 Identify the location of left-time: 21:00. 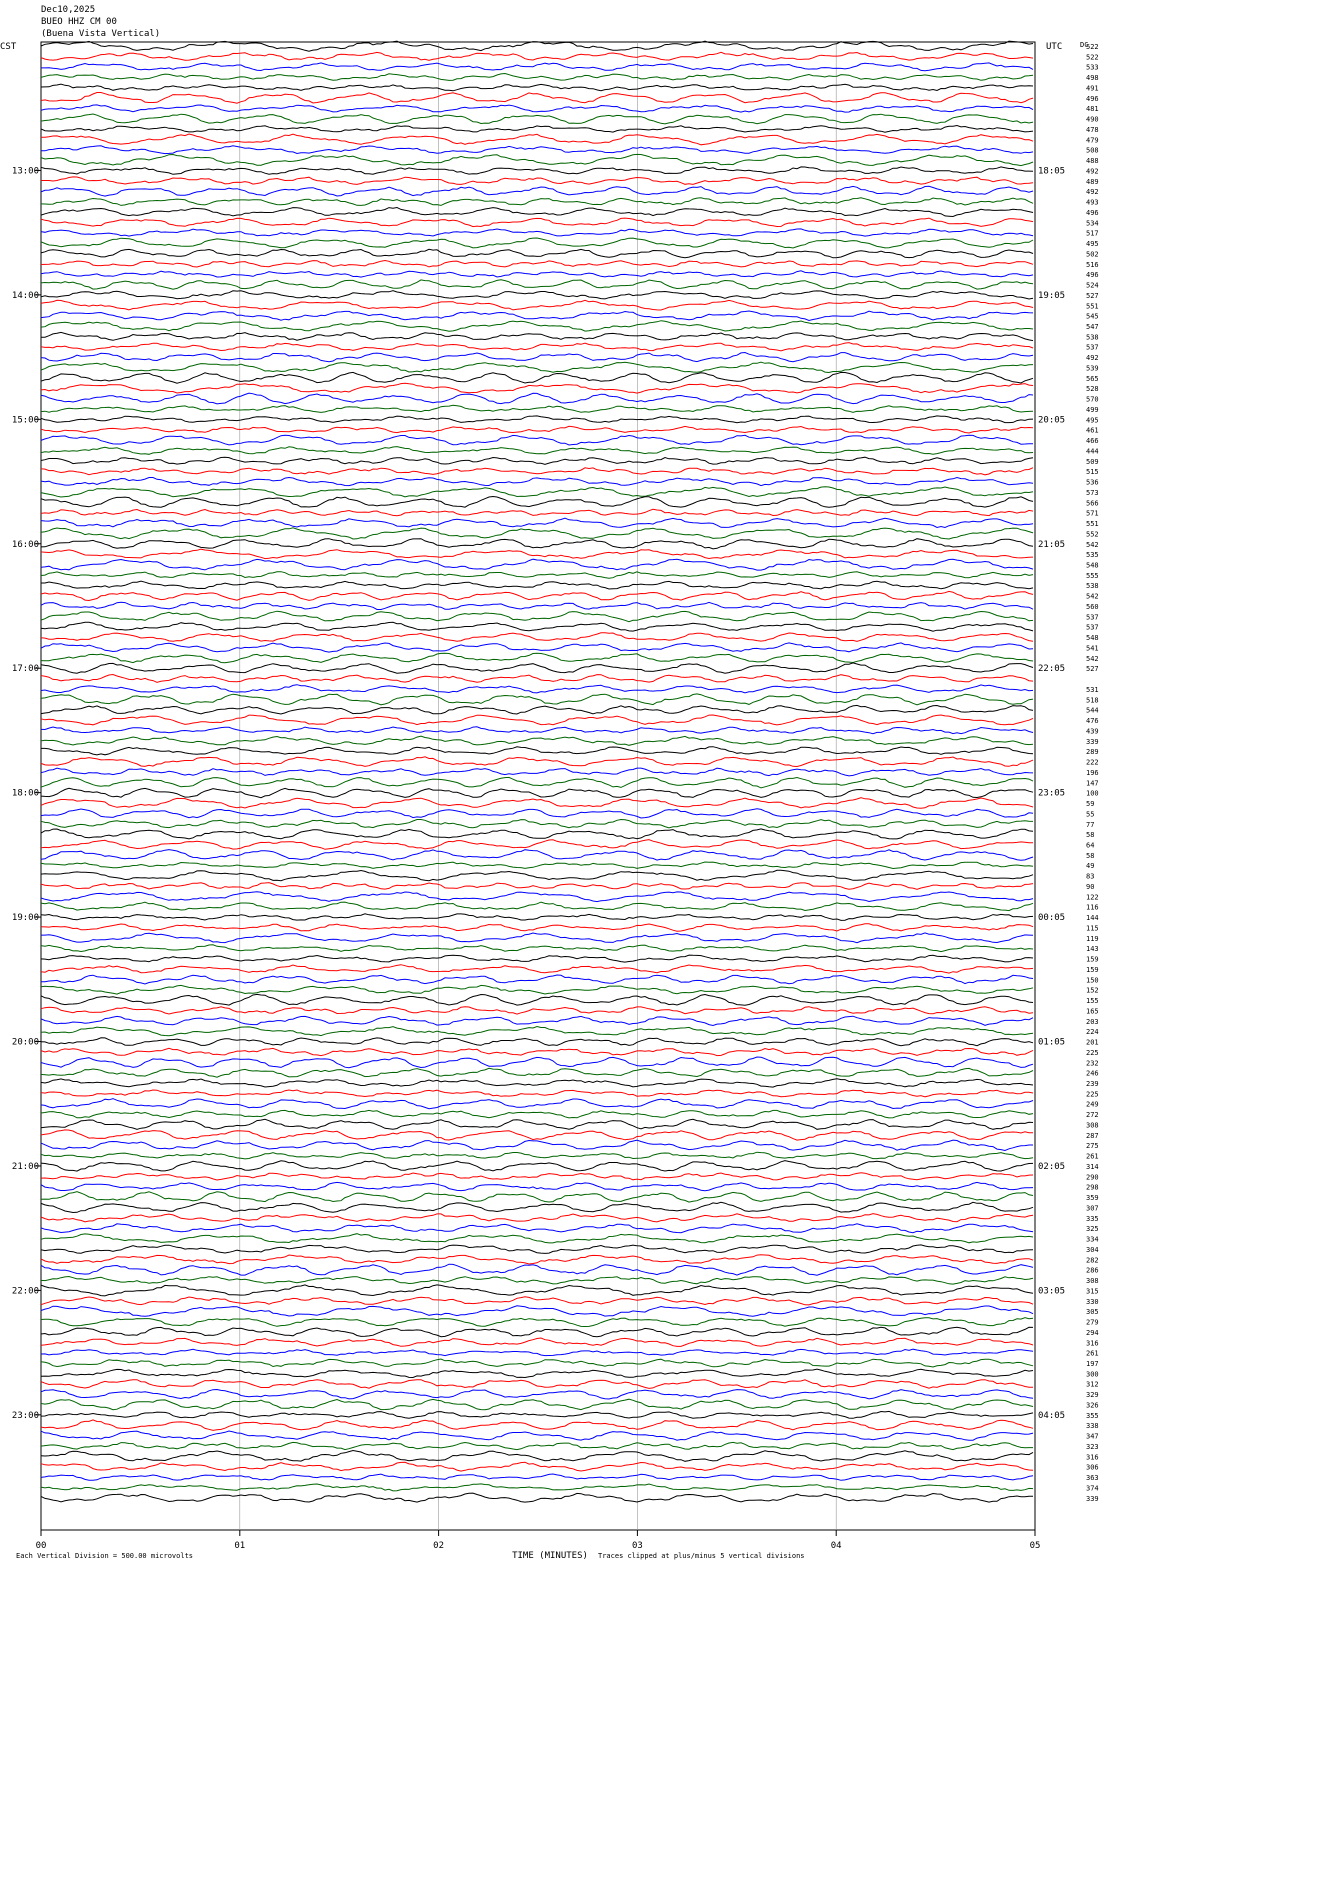
(25, 1167).